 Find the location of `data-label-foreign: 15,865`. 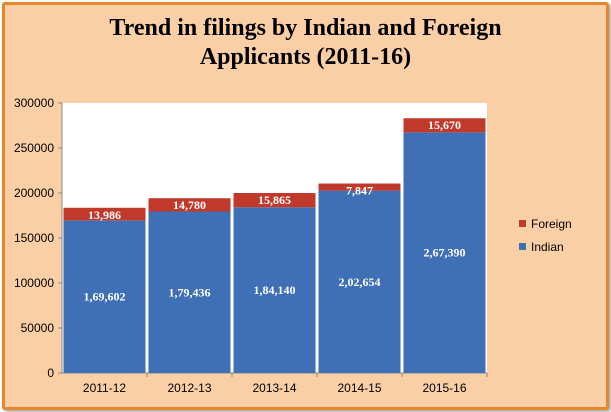

data-label-foreign: 15,865 is located at coordinates (274, 200).